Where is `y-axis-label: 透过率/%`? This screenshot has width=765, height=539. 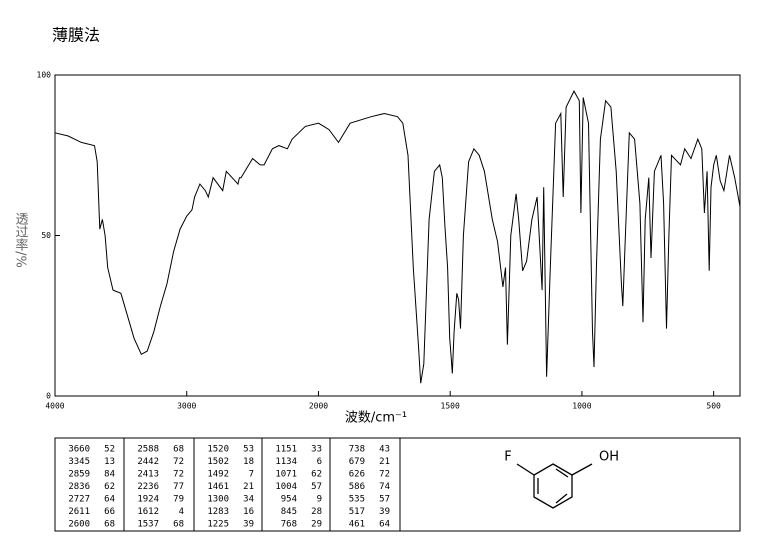 y-axis-label: 透过率/% is located at coordinates (21, 240).